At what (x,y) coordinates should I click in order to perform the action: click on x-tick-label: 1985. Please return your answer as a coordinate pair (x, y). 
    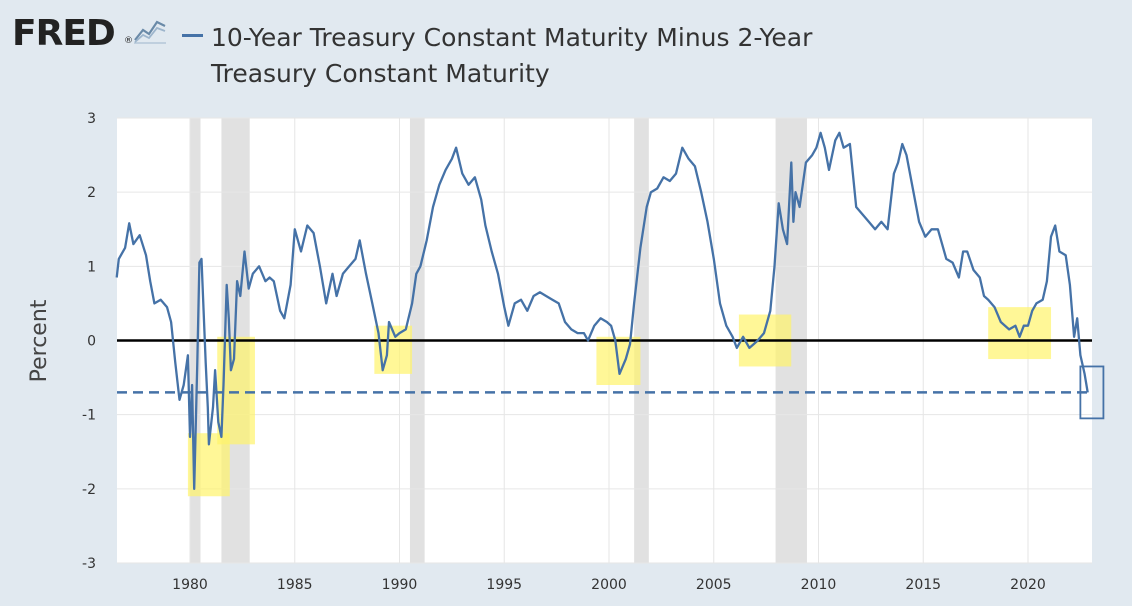
    Looking at the image, I should click on (295, 585).